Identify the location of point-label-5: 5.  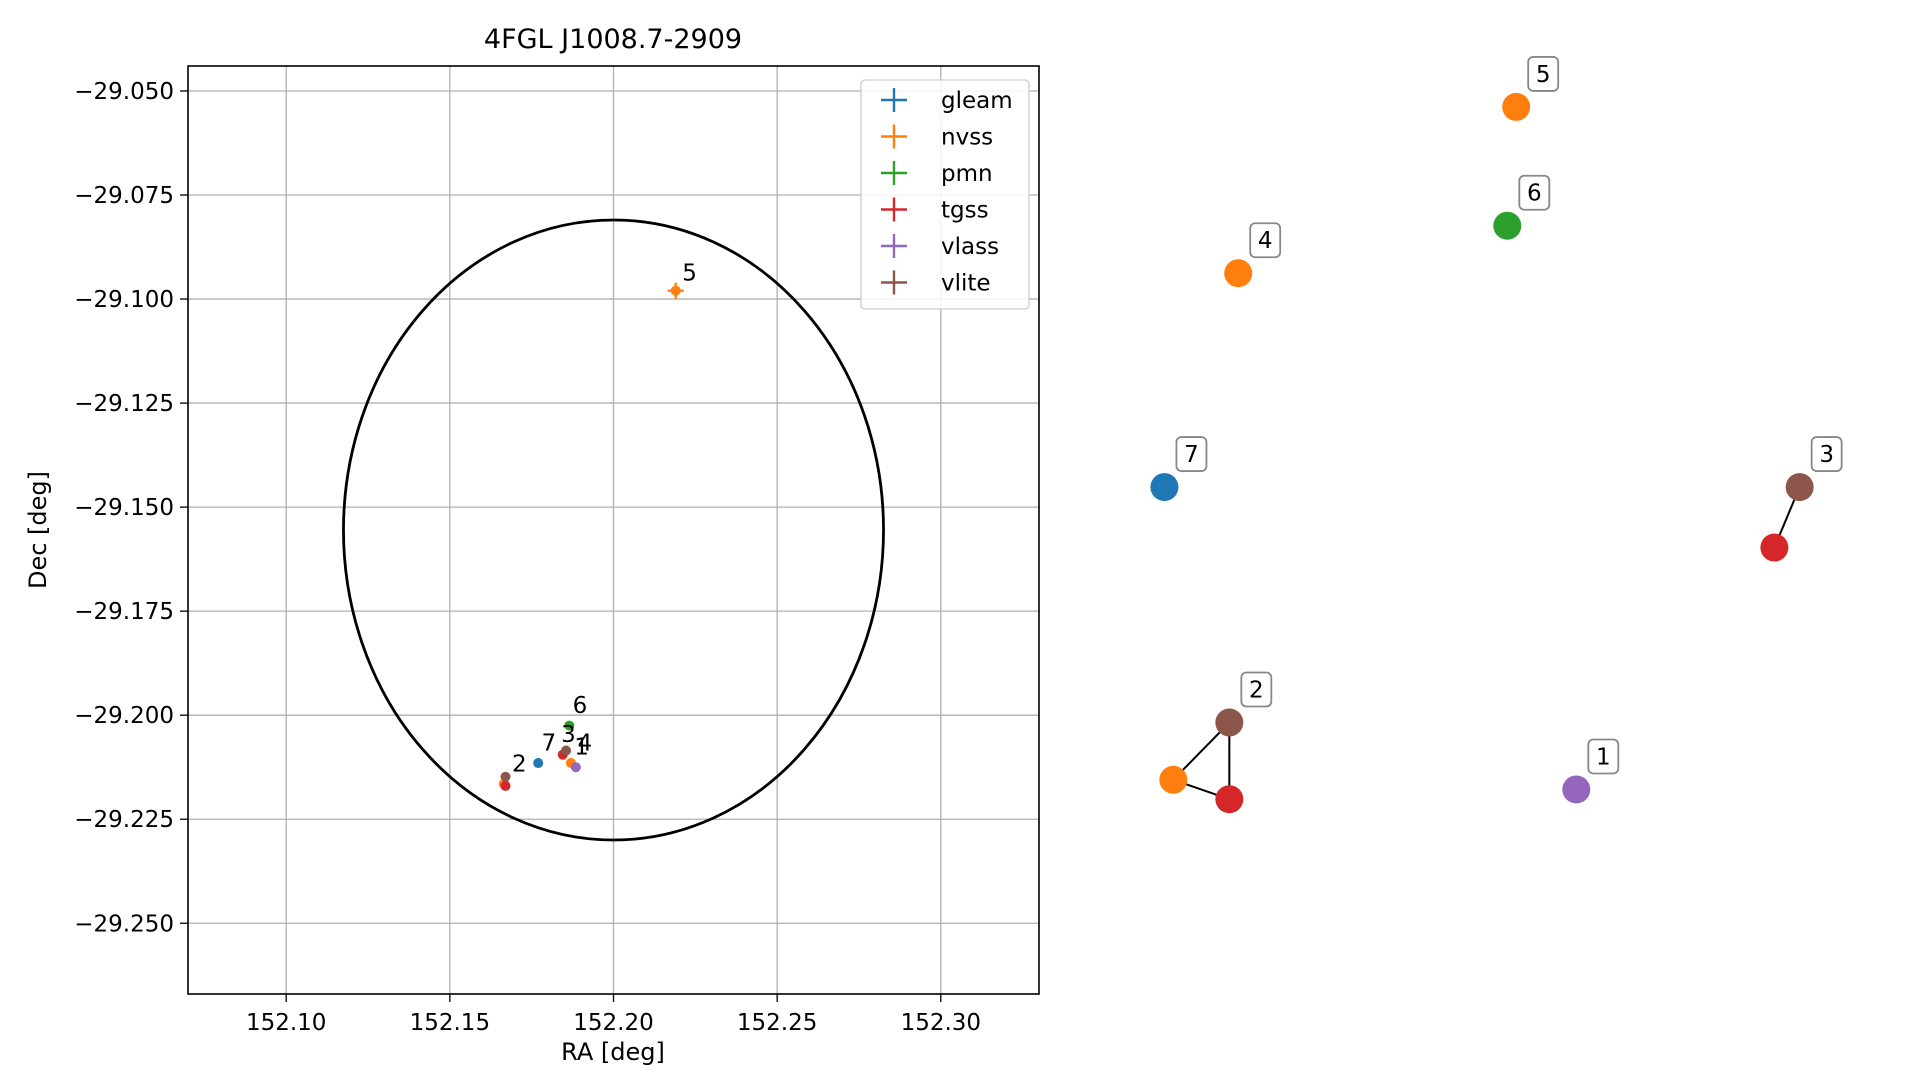
(689, 273).